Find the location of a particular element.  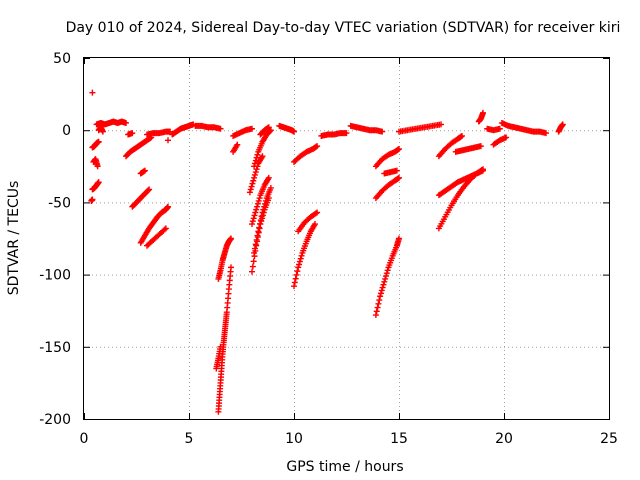

y-tick-label: -100 is located at coordinates (55, 276).